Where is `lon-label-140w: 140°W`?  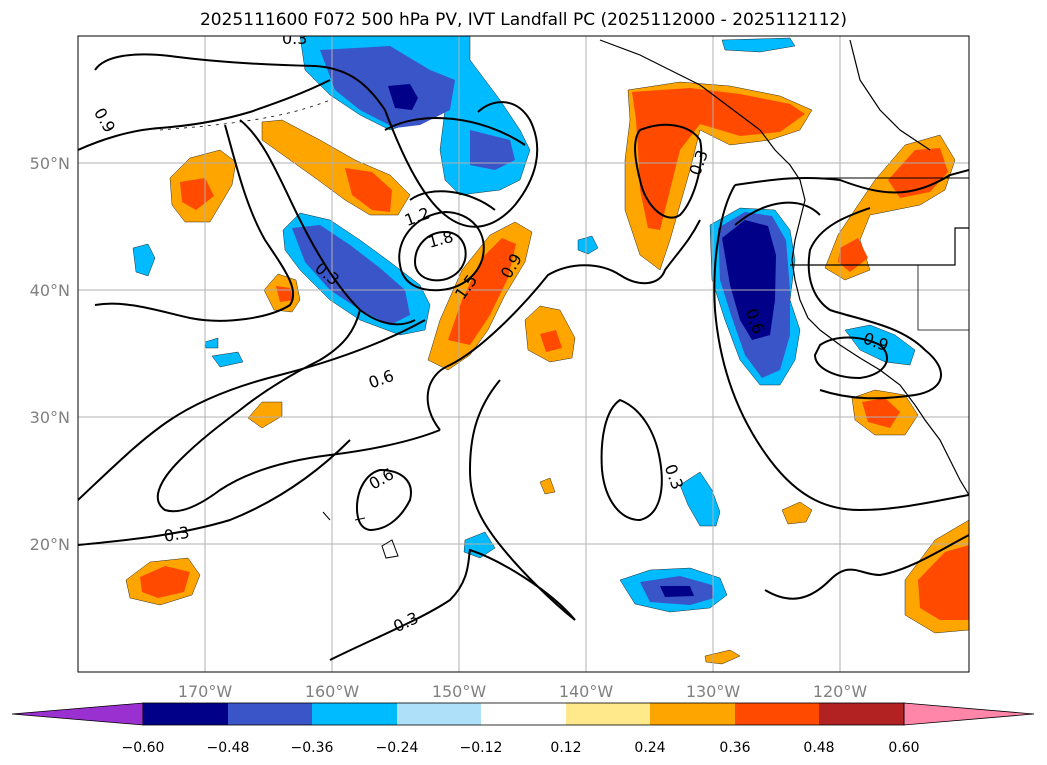 lon-label-140w: 140°W is located at coordinates (586, 691).